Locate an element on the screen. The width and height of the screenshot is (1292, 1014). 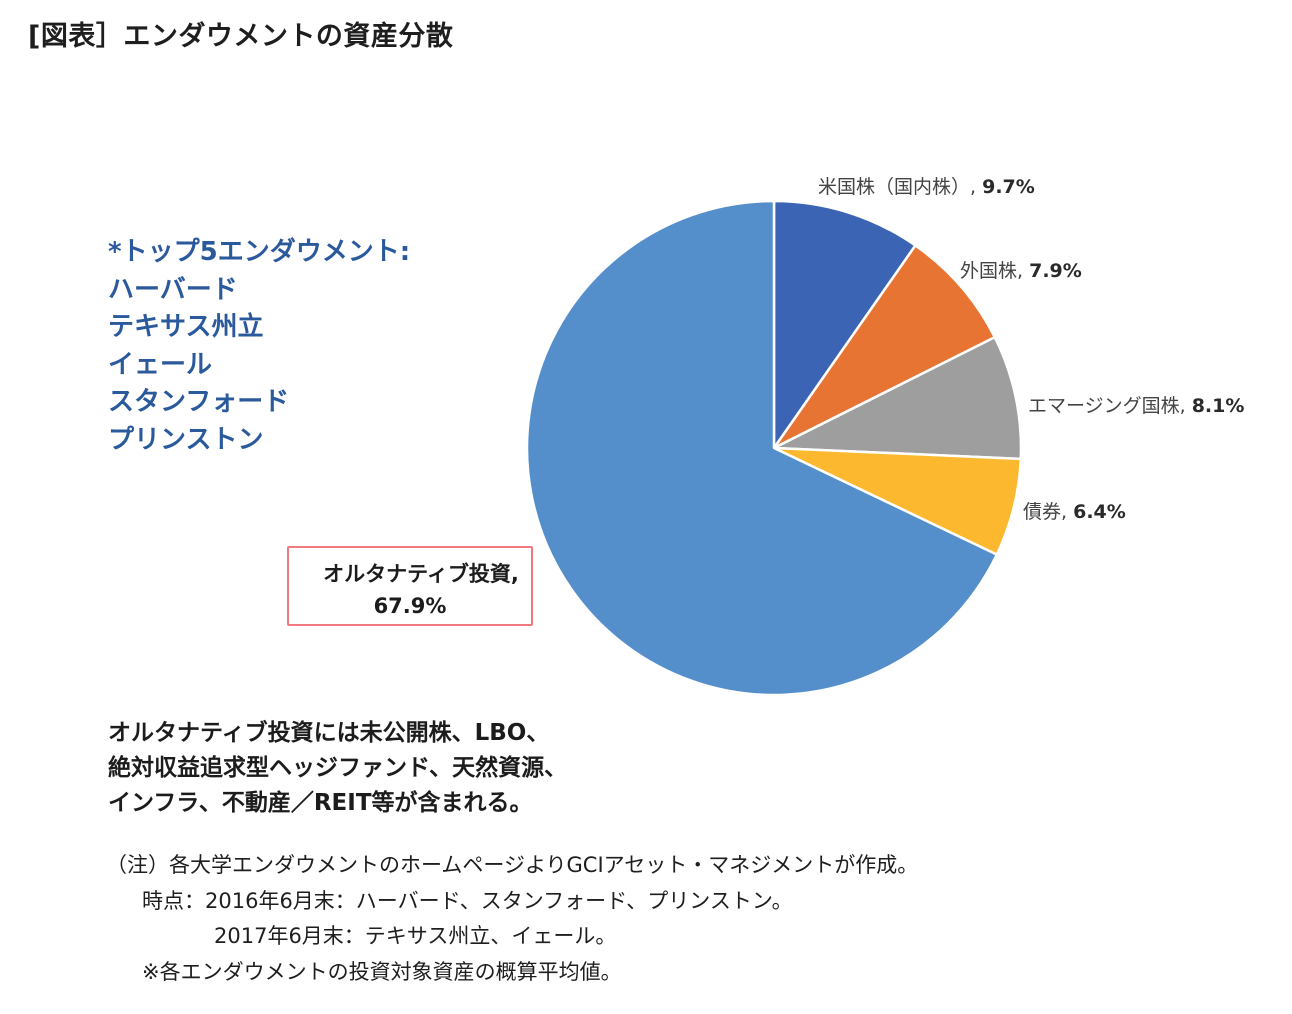
note-line: 絶対収益追求型ヘッジファンド、天然資源、 is located at coordinates (338, 768).